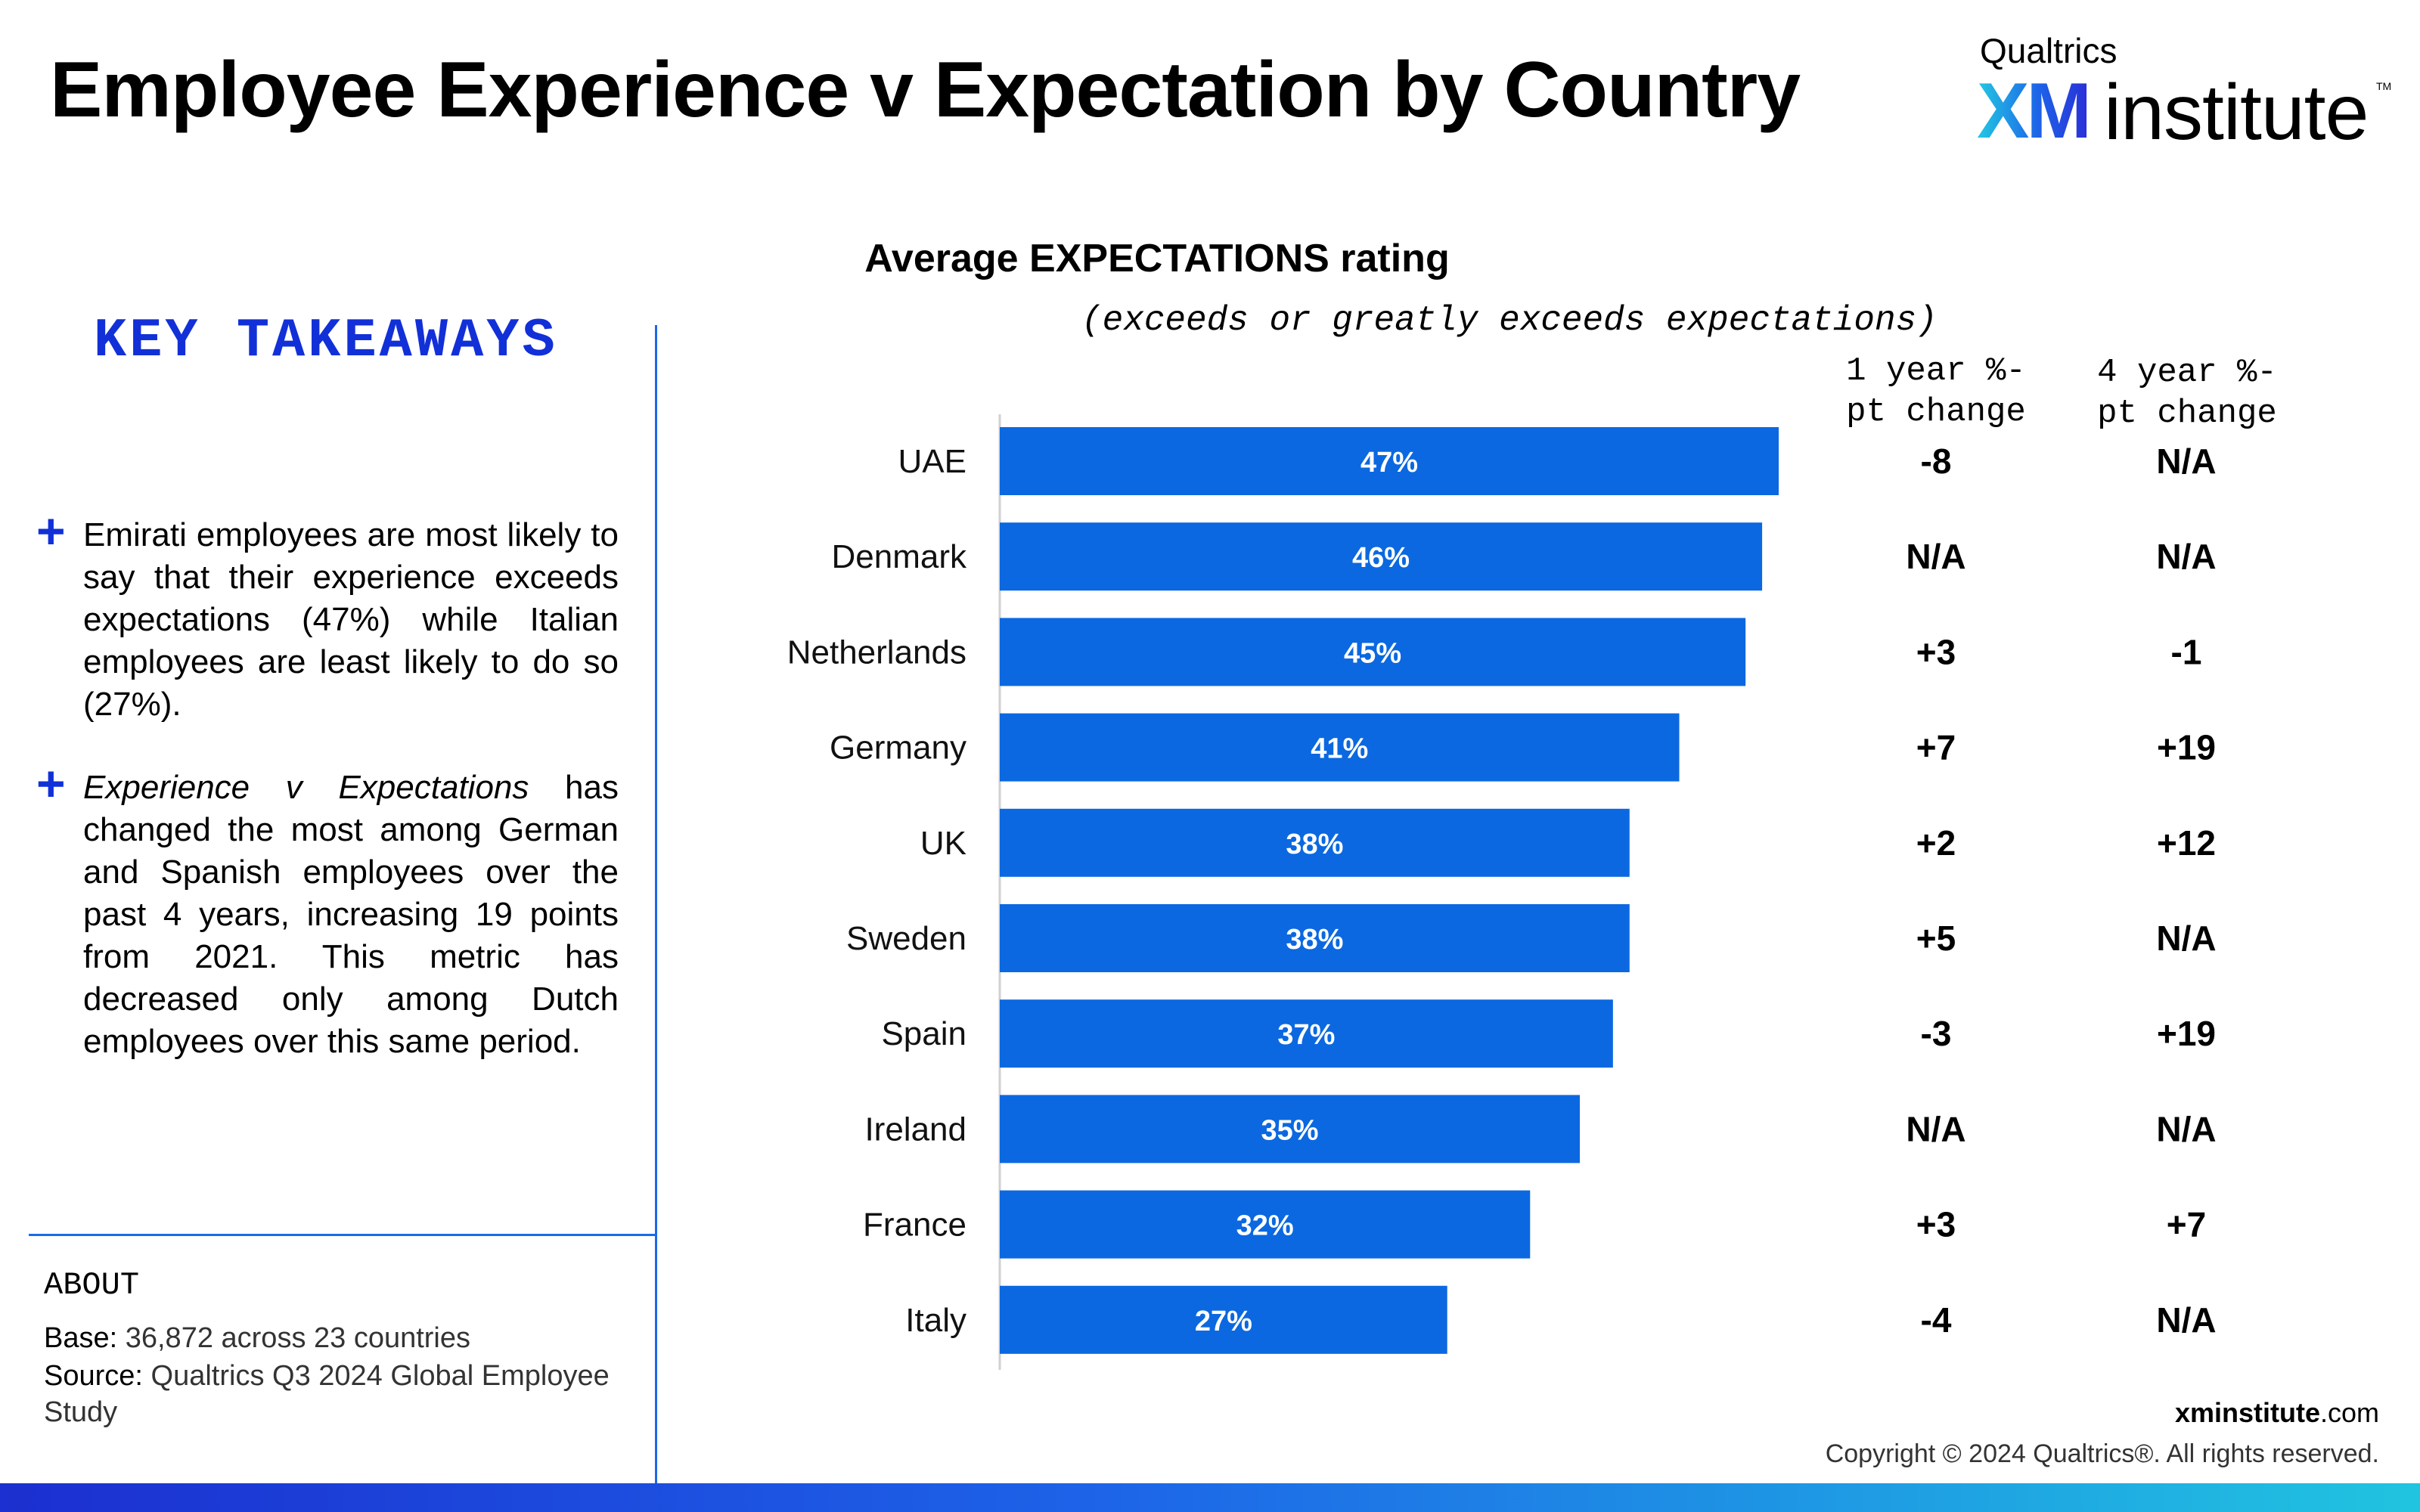 The width and height of the screenshot is (2420, 1512). Describe the element at coordinates (1157, 258) in the screenshot. I see `chart-title: Average EXPECTATIONS rating` at that location.